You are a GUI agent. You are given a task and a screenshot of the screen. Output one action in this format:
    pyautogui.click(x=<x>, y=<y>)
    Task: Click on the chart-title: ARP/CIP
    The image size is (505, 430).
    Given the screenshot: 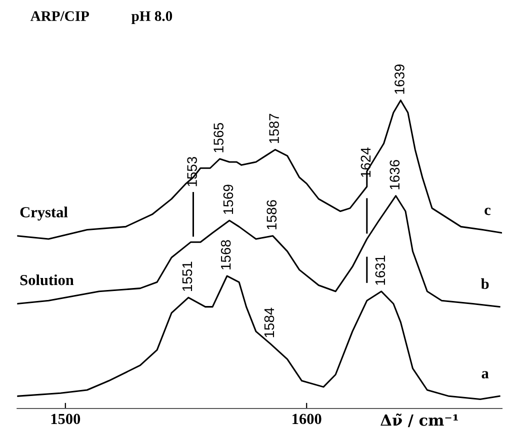 What is the action you would take?
    pyautogui.click(x=60, y=16)
    